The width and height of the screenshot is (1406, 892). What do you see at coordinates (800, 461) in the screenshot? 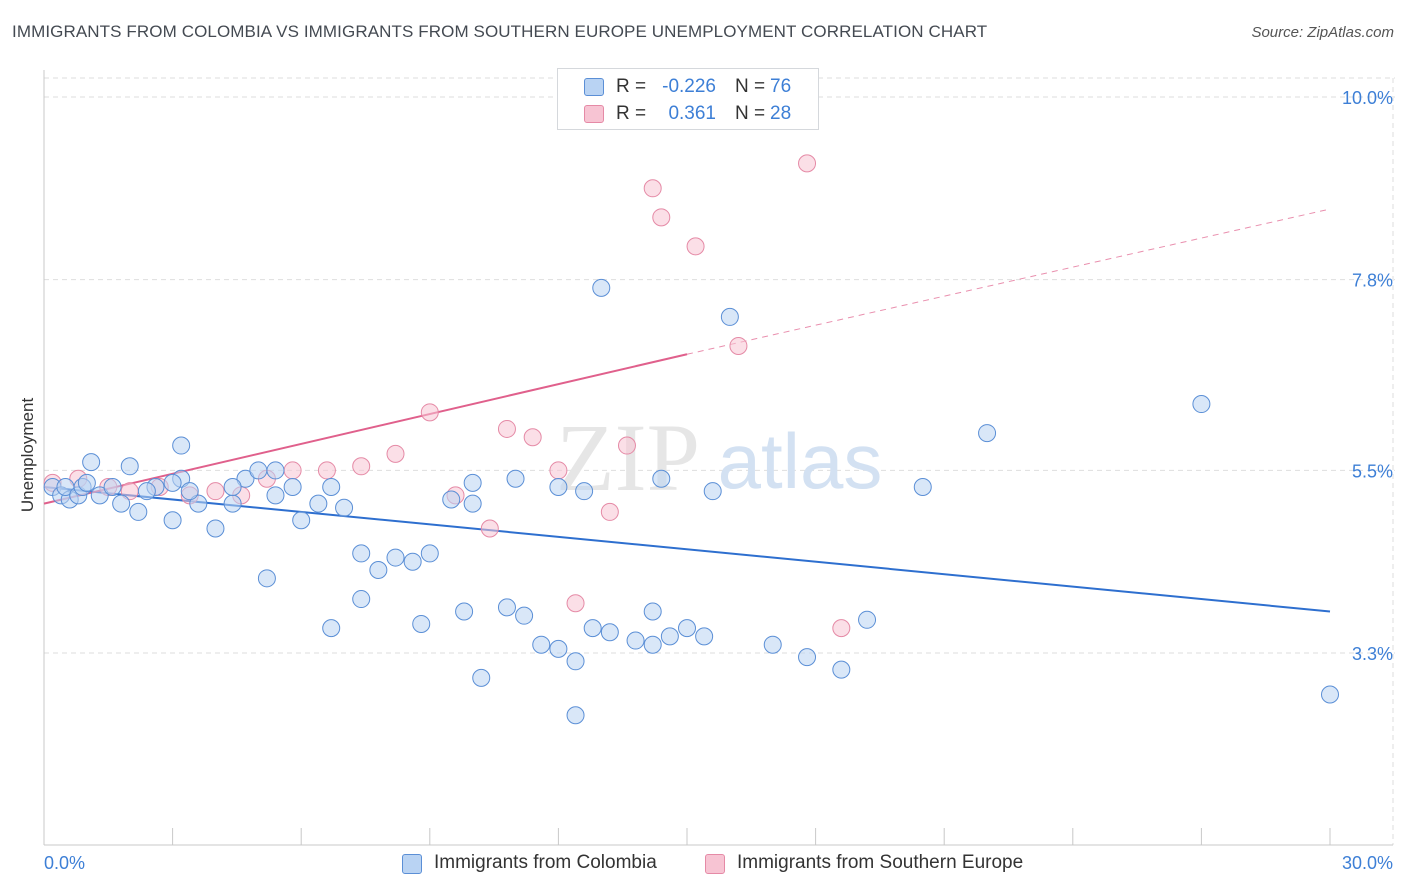
I see `watermark-atlas: atlas` at bounding box center [800, 461].